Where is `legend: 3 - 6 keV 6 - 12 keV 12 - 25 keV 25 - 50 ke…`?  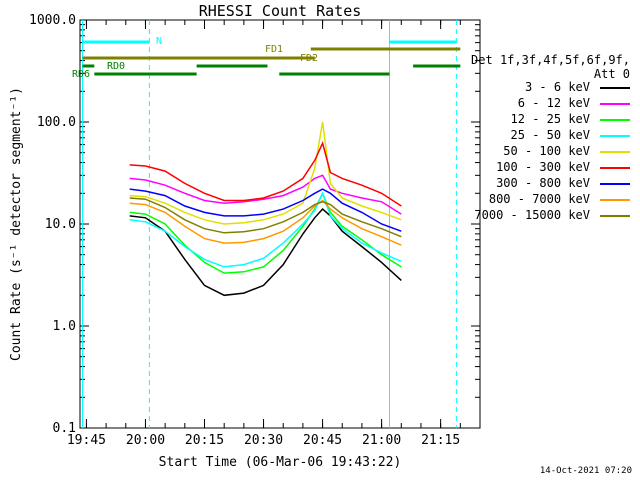 legend: 3 - 6 keV 6 - 12 keV 12 - 25 keV 25 - 50 ke… is located at coordinates (555, 152).